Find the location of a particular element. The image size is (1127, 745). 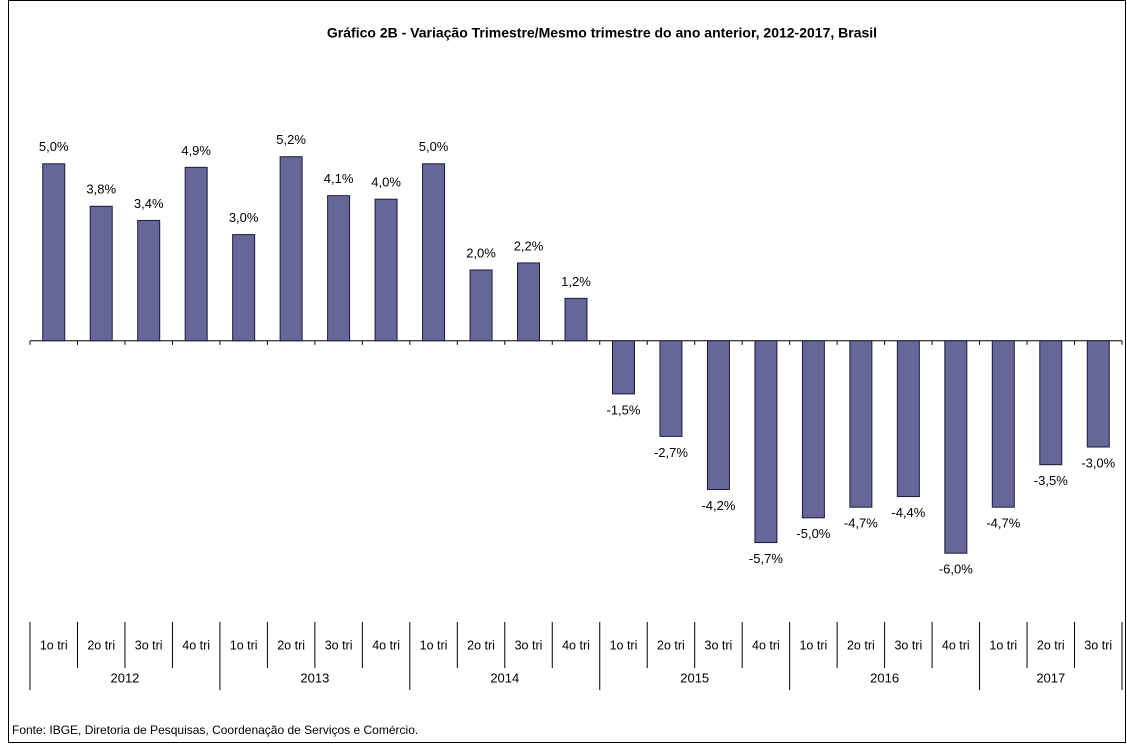

value-label: -6,0% is located at coordinates (956, 569).